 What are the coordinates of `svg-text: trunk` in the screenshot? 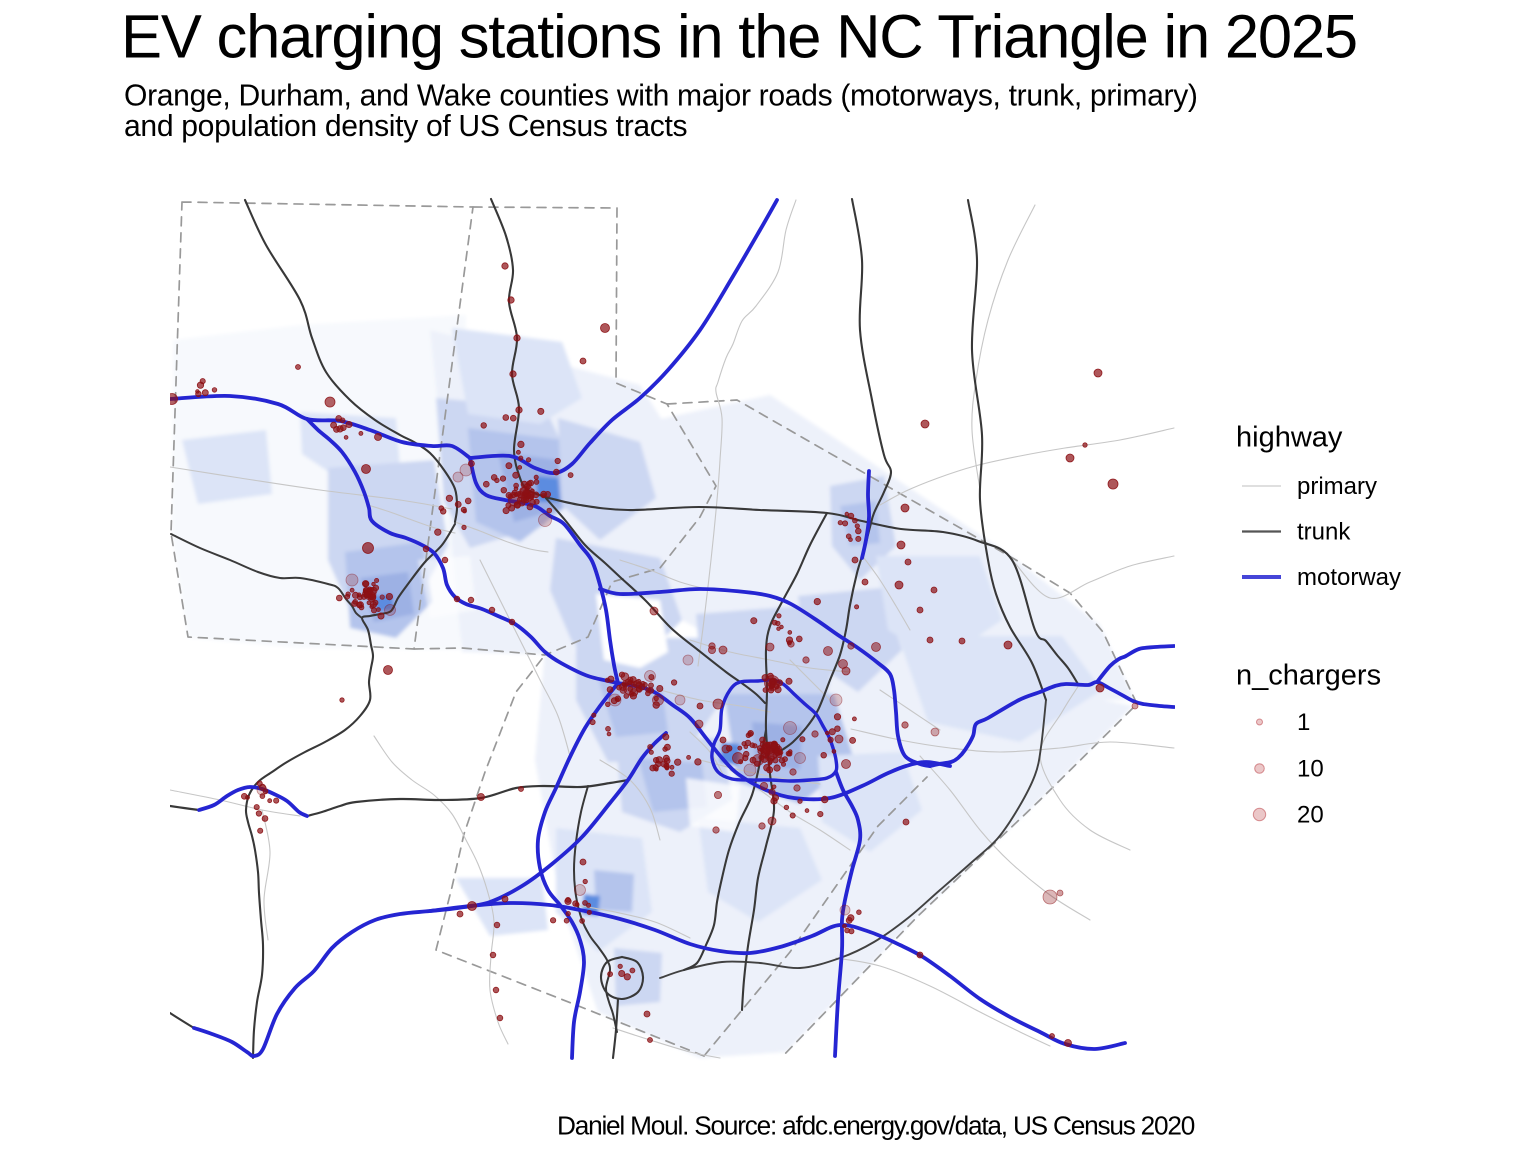 It's located at (1324, 532).